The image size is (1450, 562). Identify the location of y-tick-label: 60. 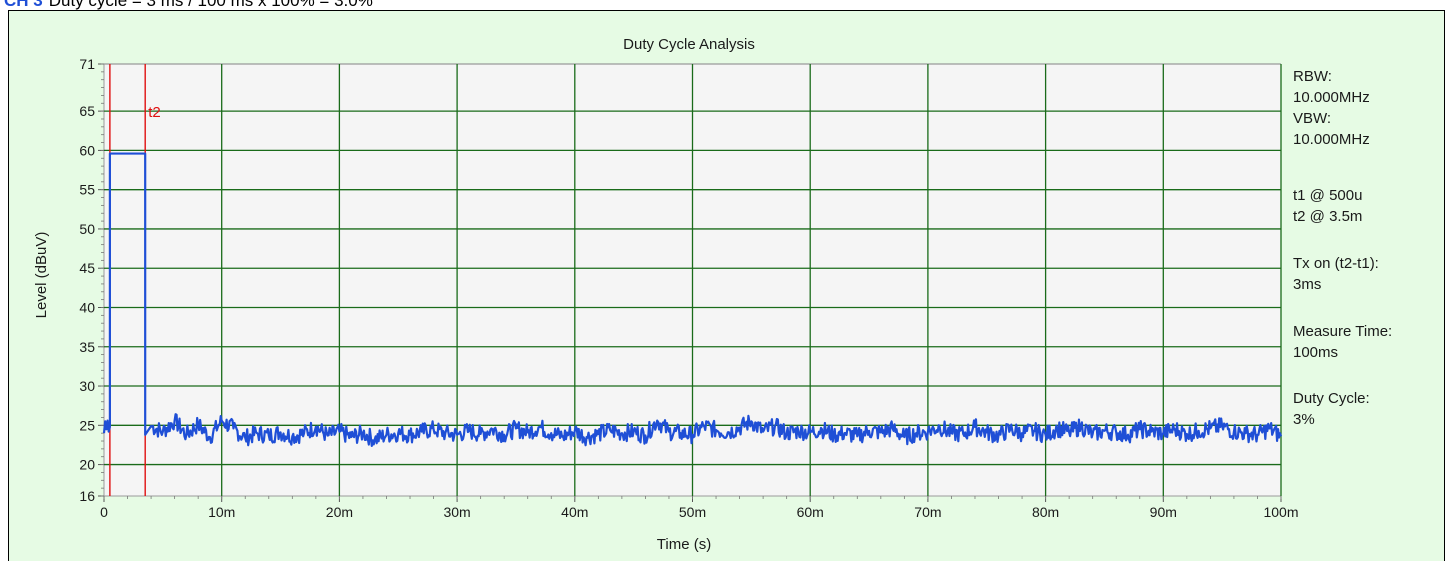
(87, 150).